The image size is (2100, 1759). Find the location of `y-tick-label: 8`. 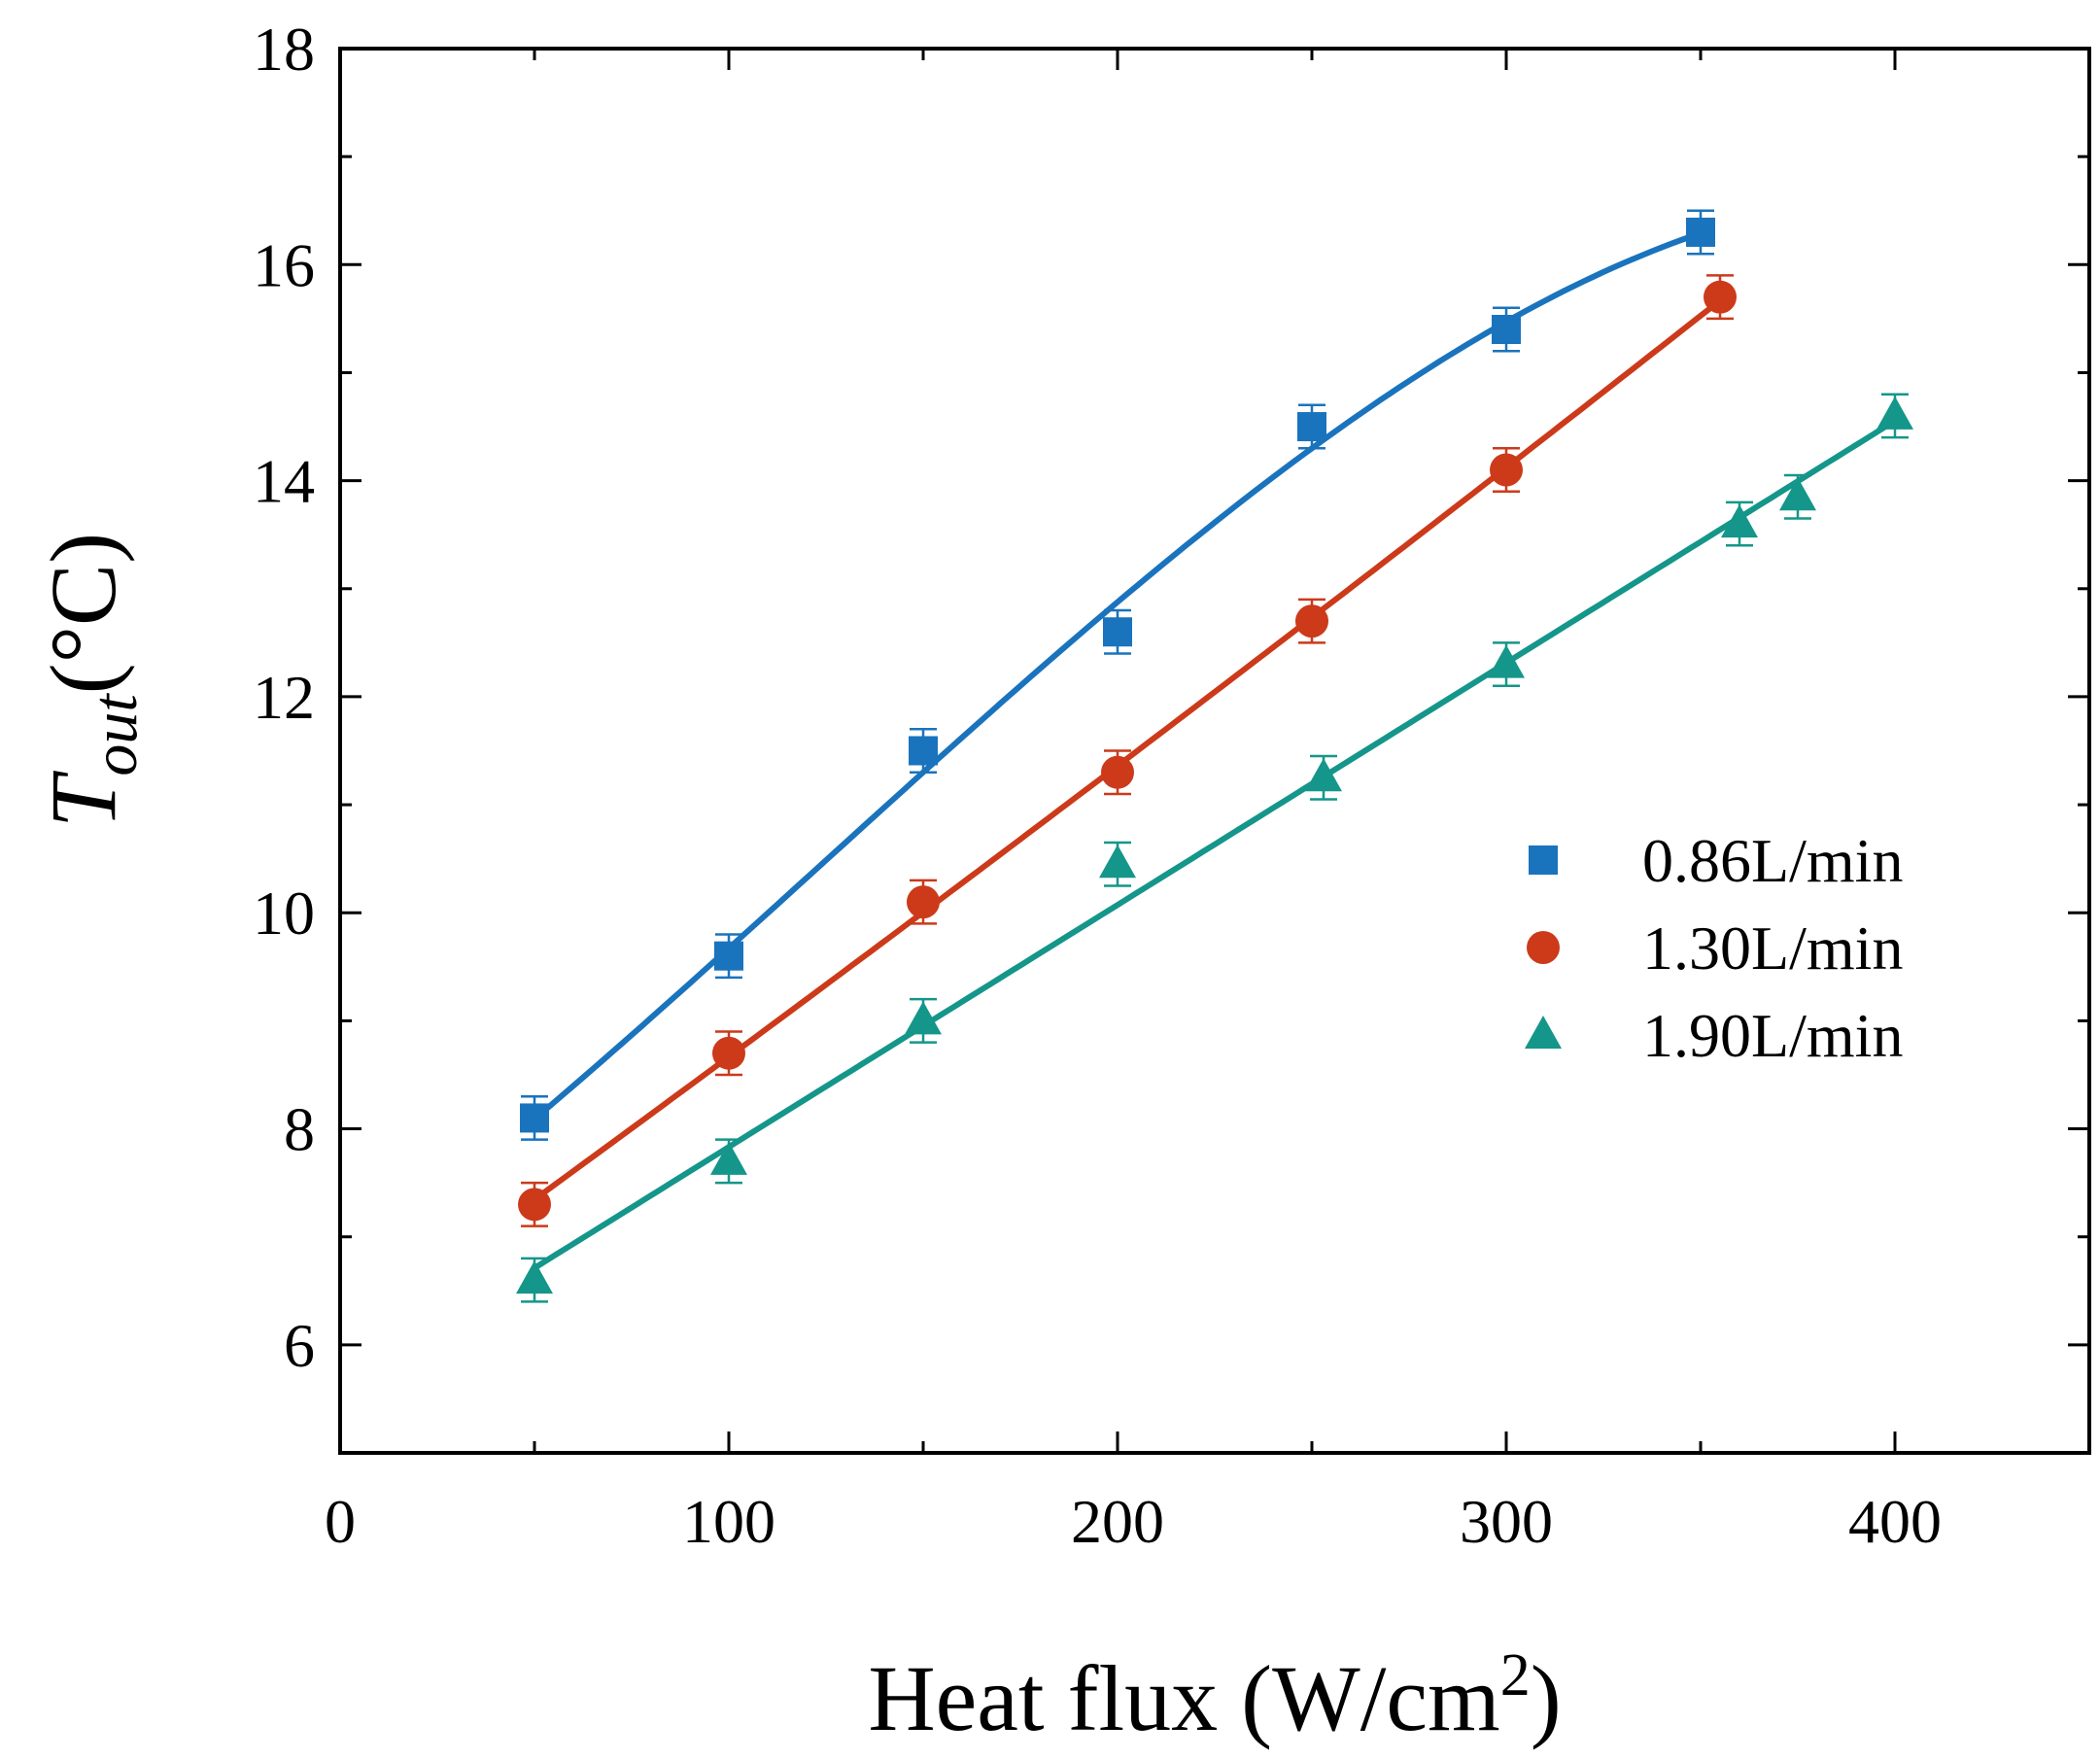

y-tick-label: 8 is located at coordinates (299, 1129).